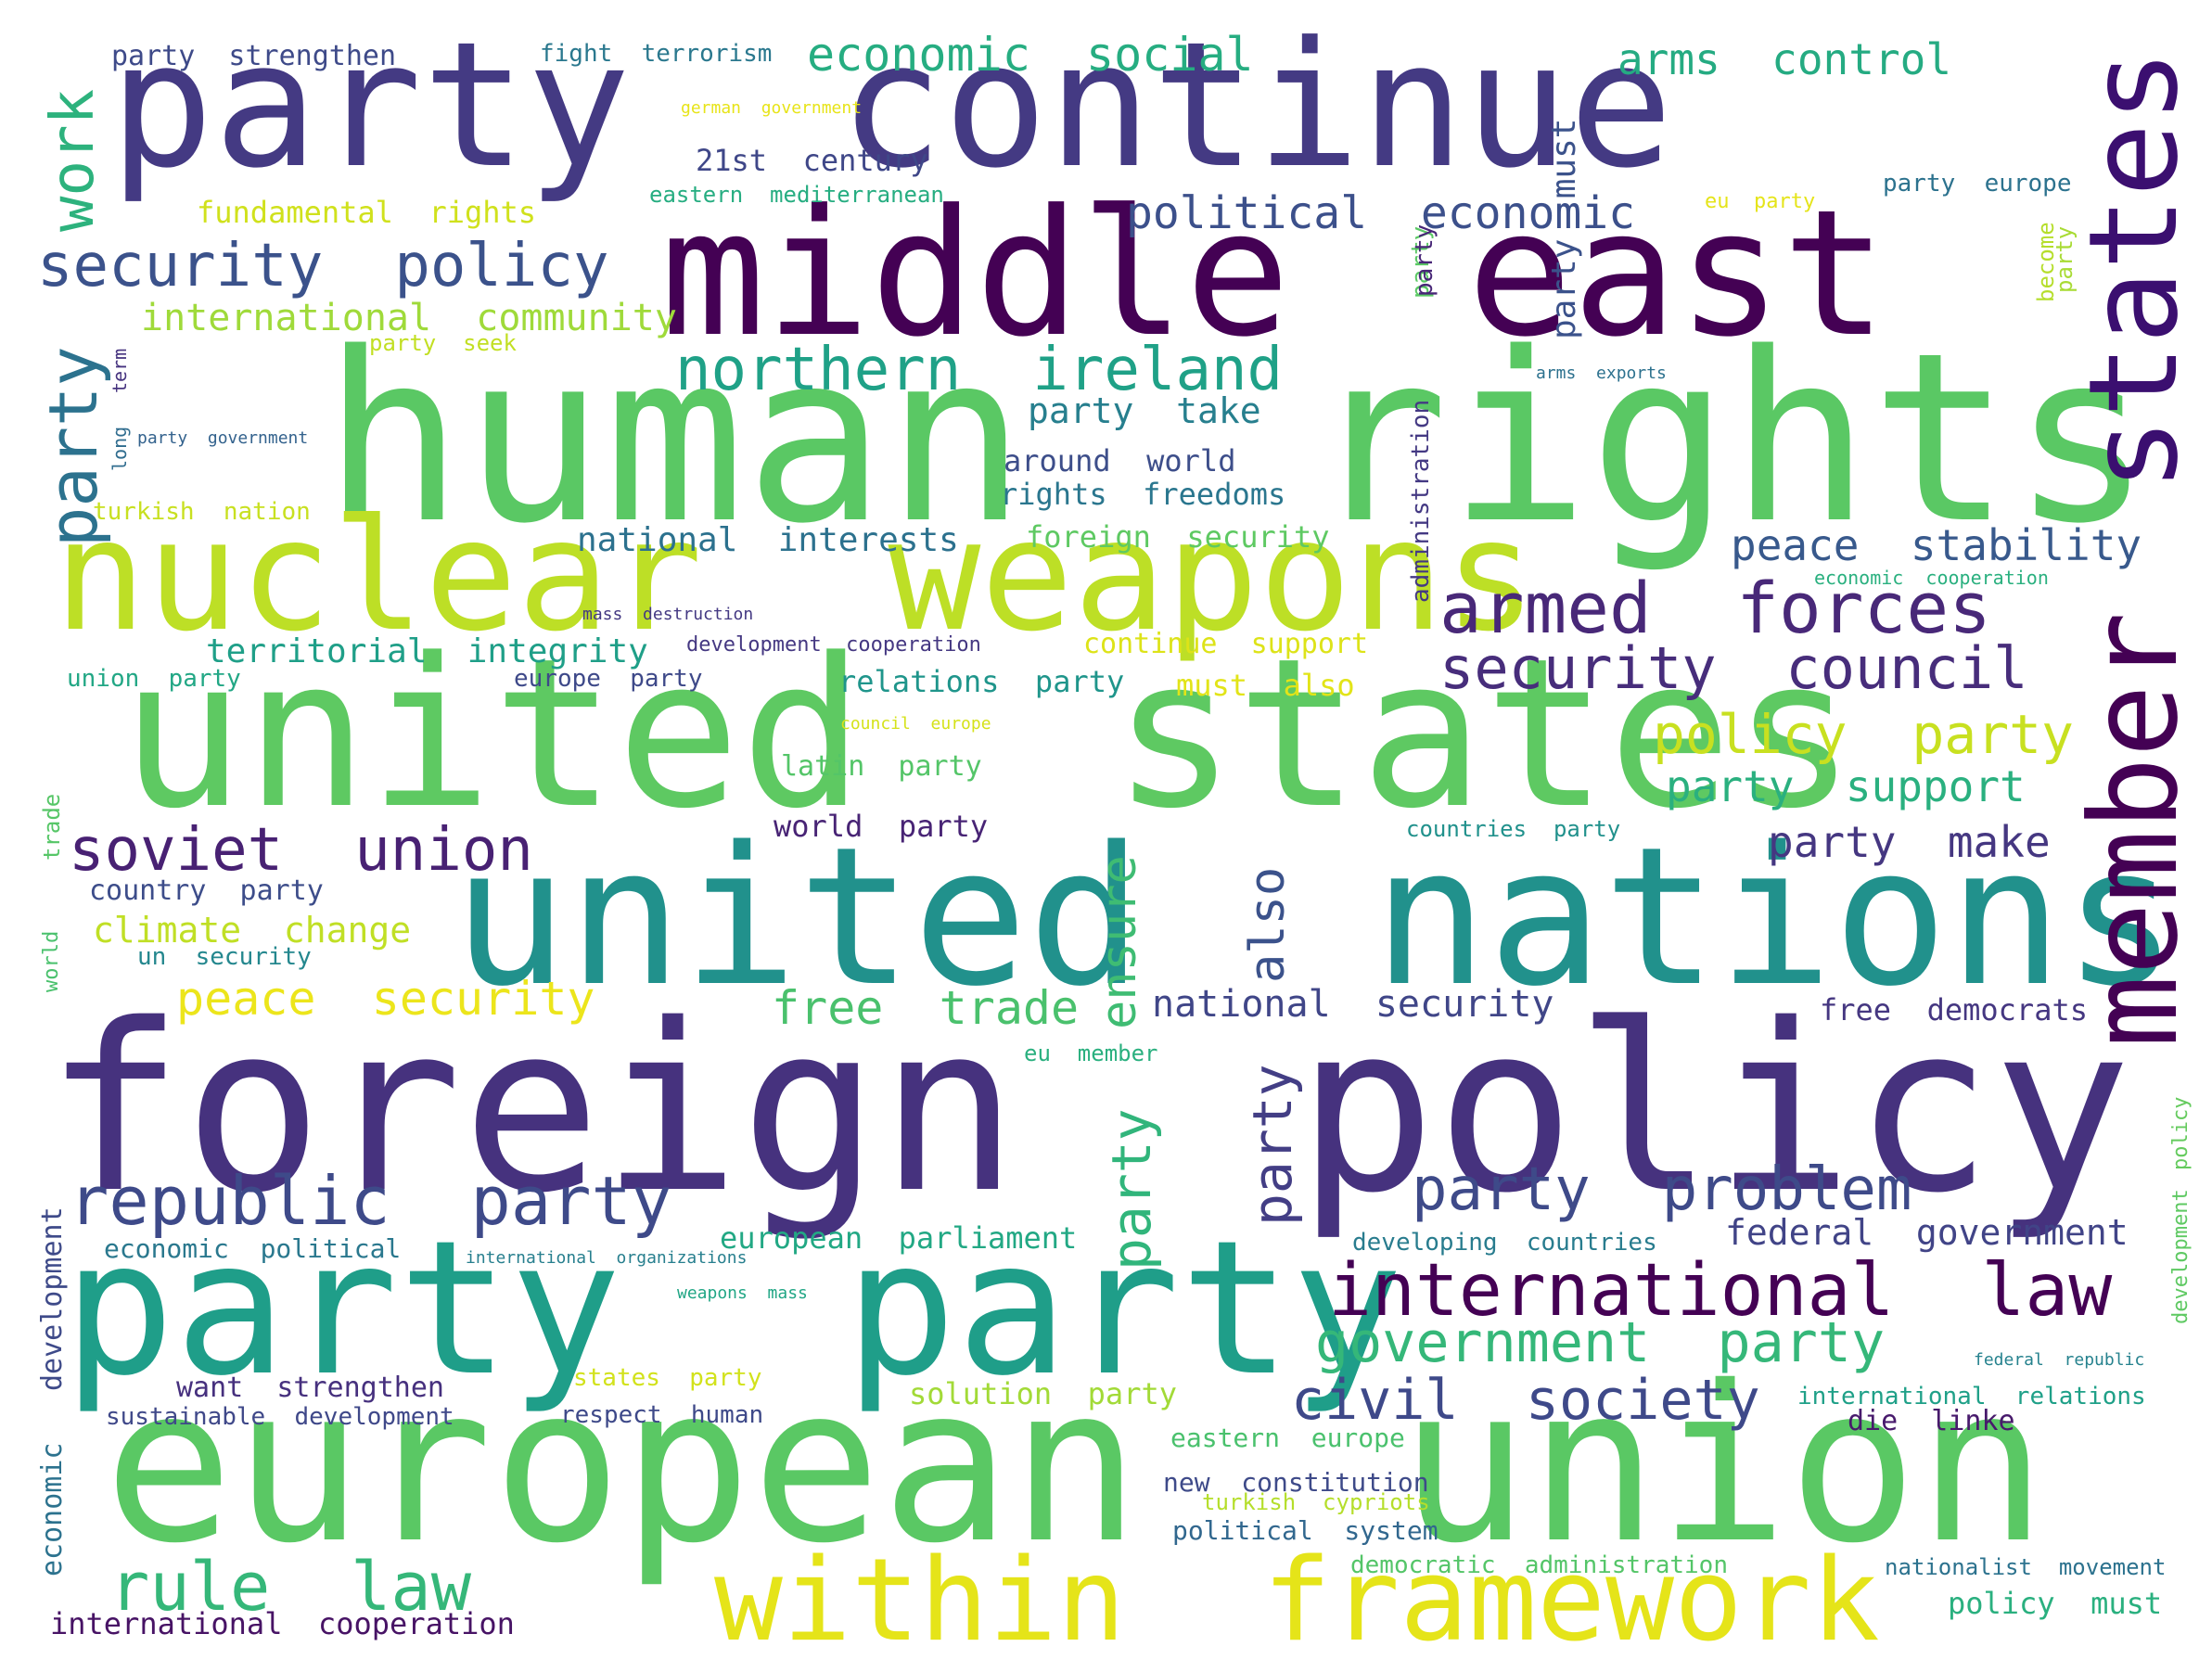 The width and height of the screenshot is (2212, 1672). I want to click on word-rule-law: rule law, so click(290, 1587).